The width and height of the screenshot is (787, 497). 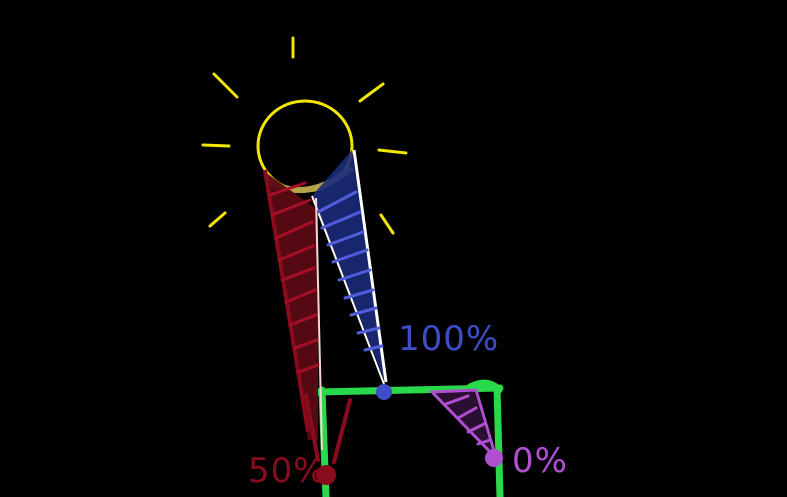 I want to click on beam-full-right-edge, so click(x=370, y=266).